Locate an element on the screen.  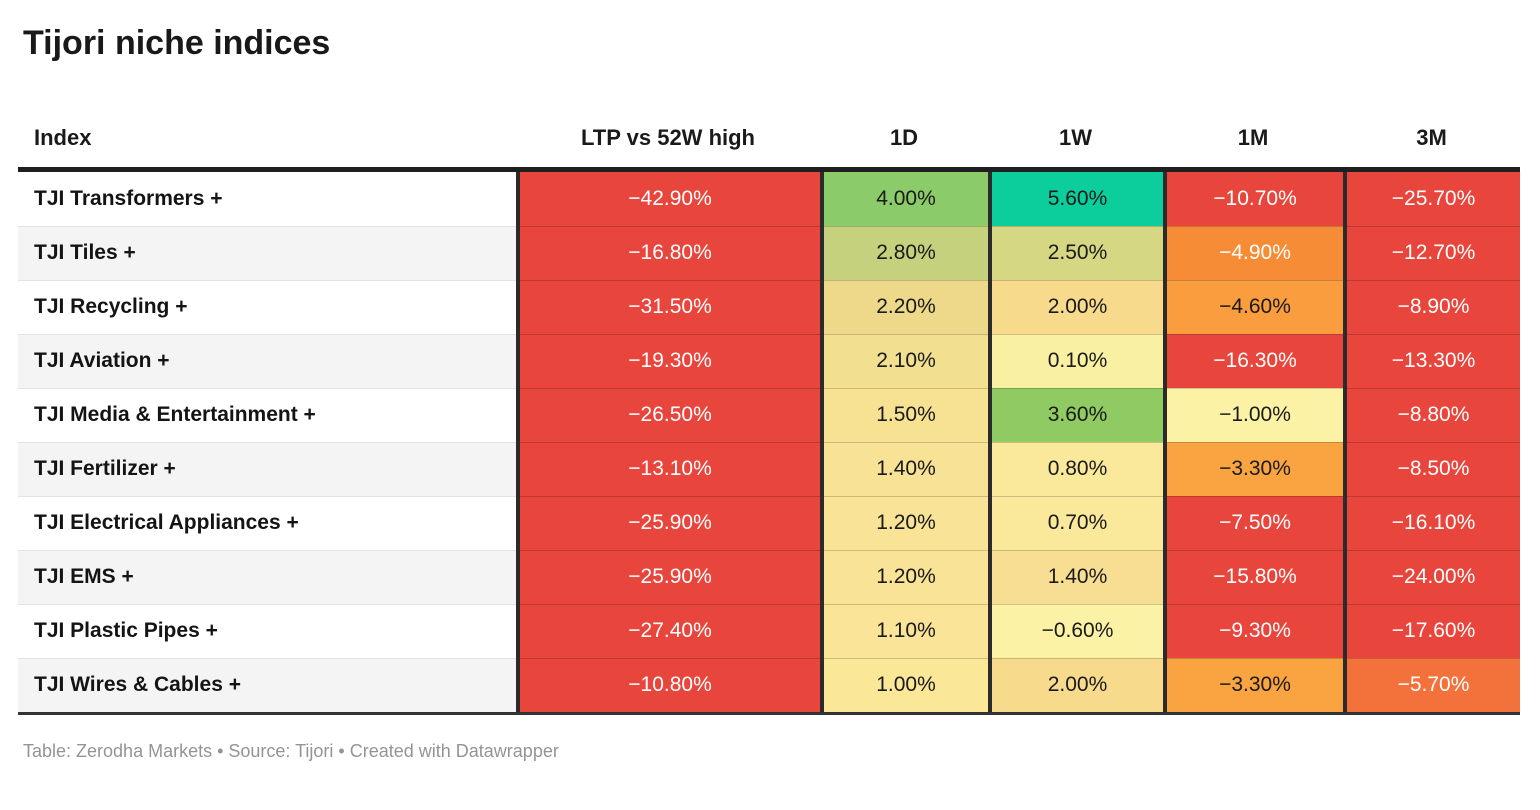
cell-1m: −4.90% is located at coordinates (1253, 252).